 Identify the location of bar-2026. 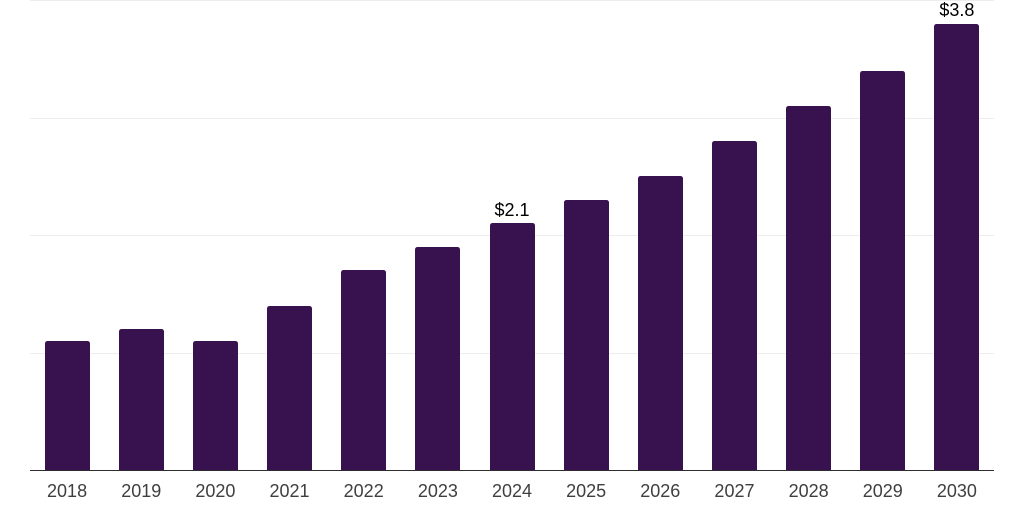
(660, 323).